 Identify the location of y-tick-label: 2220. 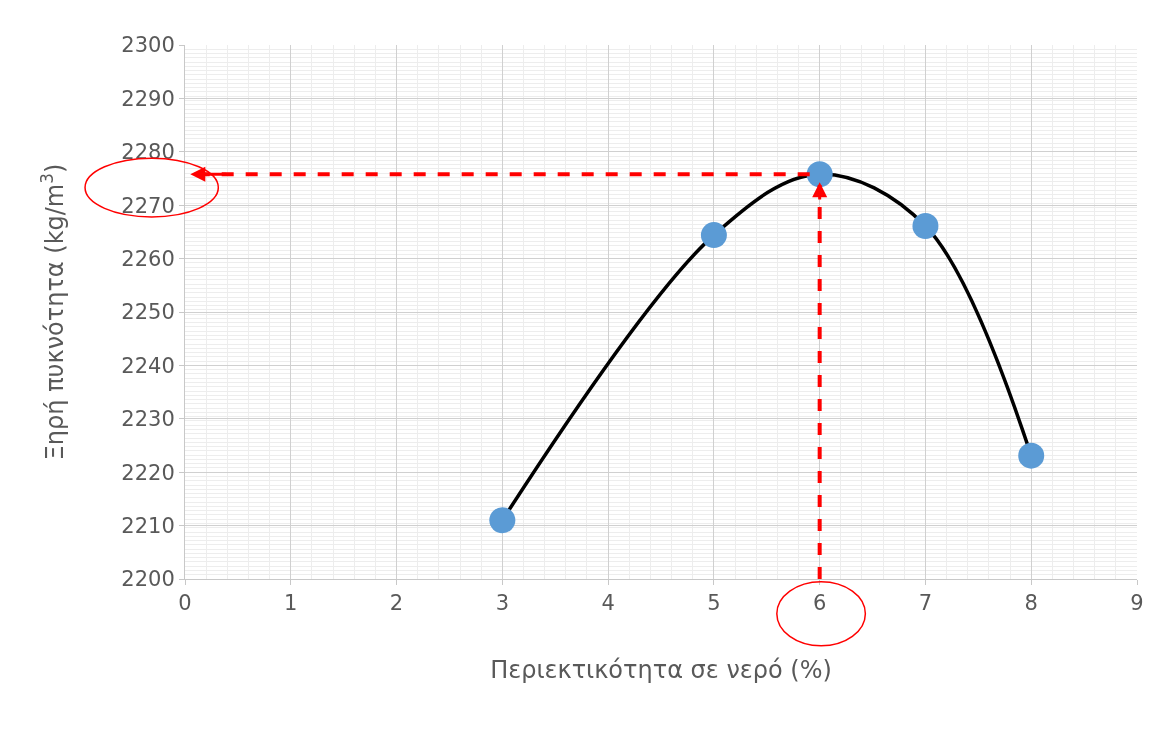
(148, 472).